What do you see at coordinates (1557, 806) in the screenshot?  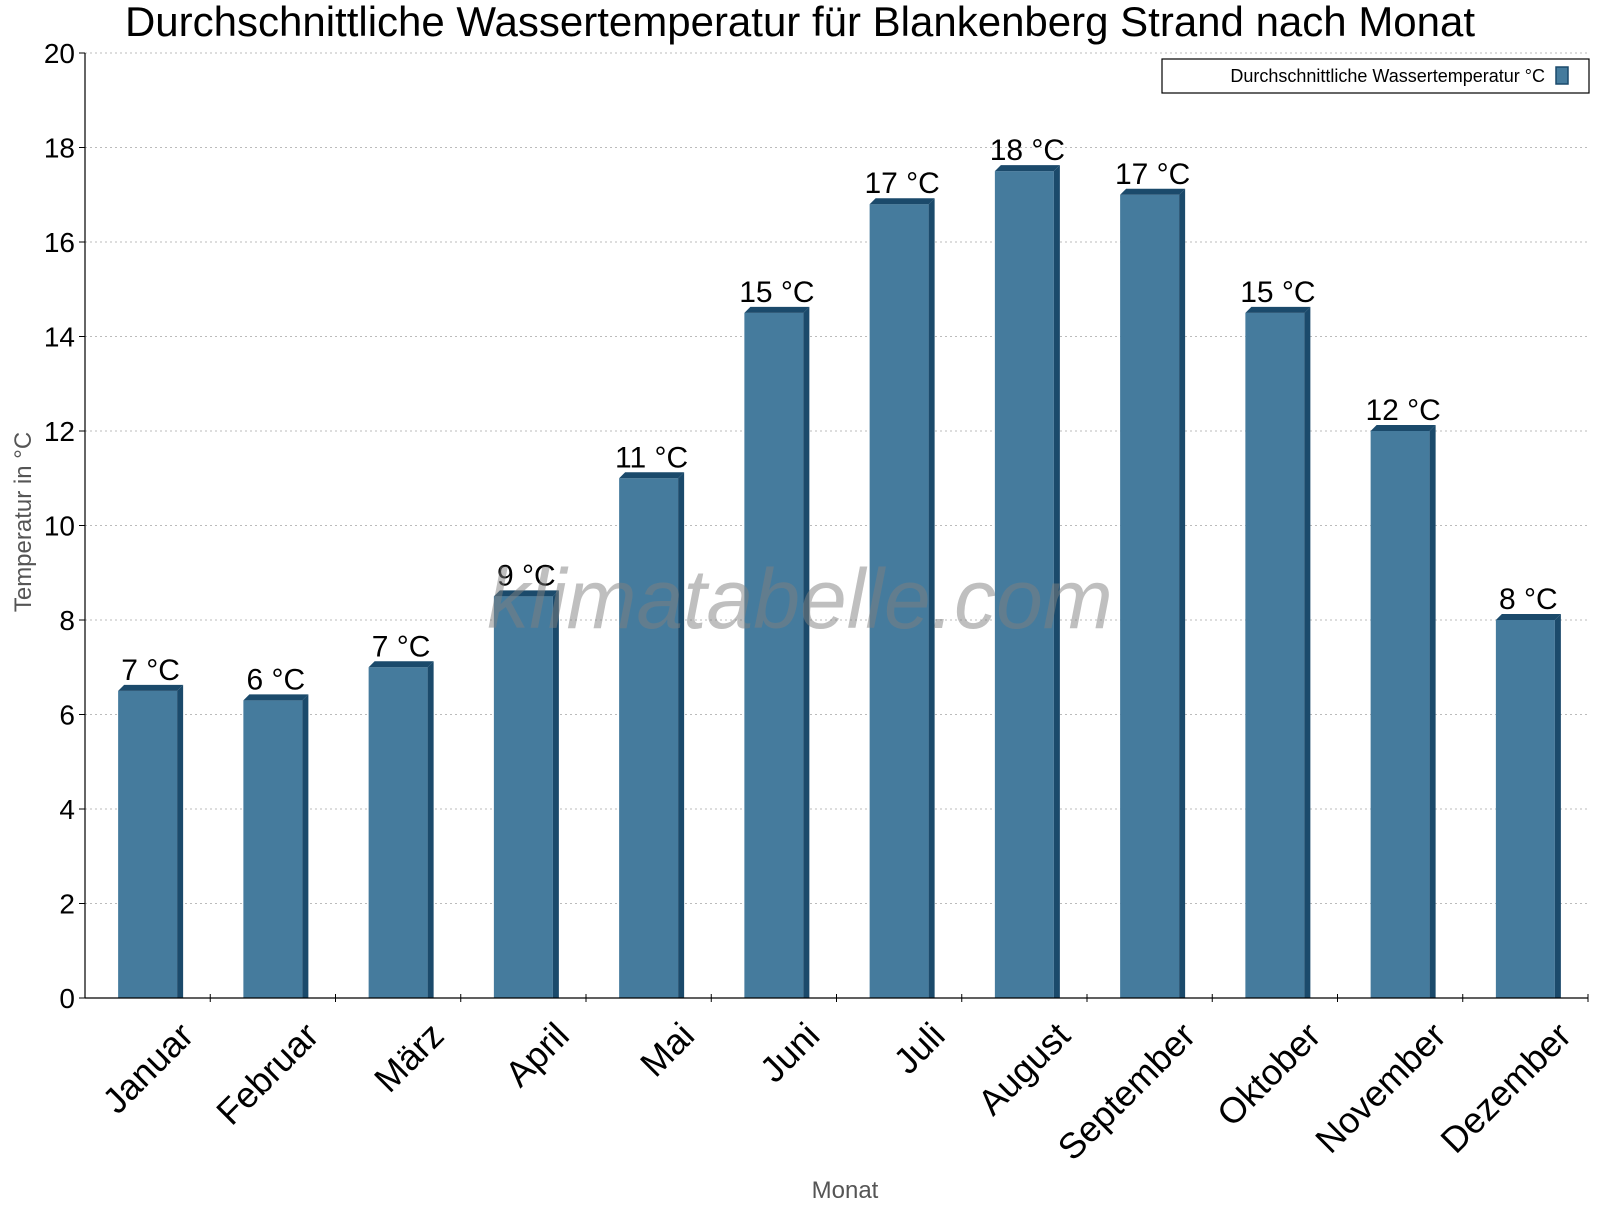 I see `bar-side-dezember` at bounding box center [1557, 806].